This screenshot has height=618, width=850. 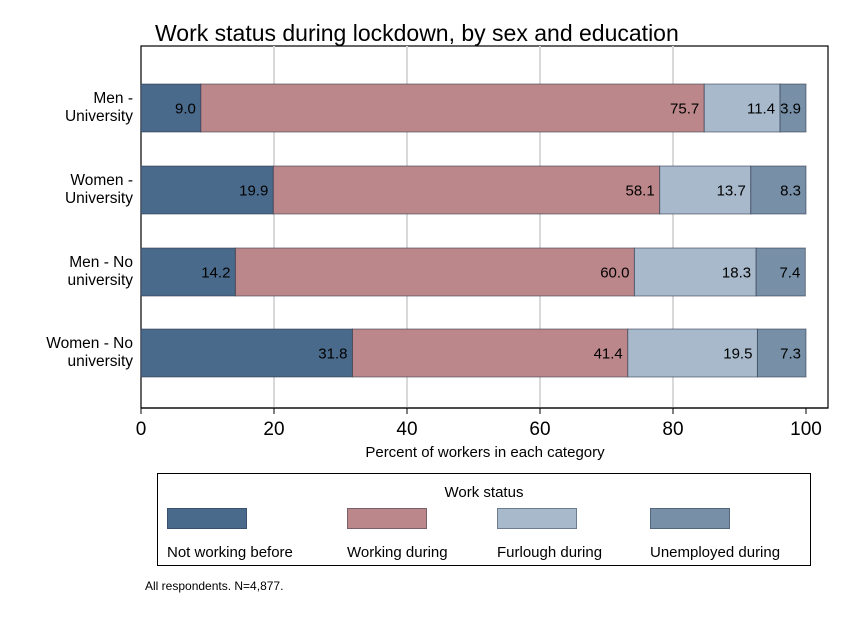 What do you see at coordinates (66, 272) in the screenshot?
I see `y-tick-label: Men - No university` at bounding box center [66, 272].